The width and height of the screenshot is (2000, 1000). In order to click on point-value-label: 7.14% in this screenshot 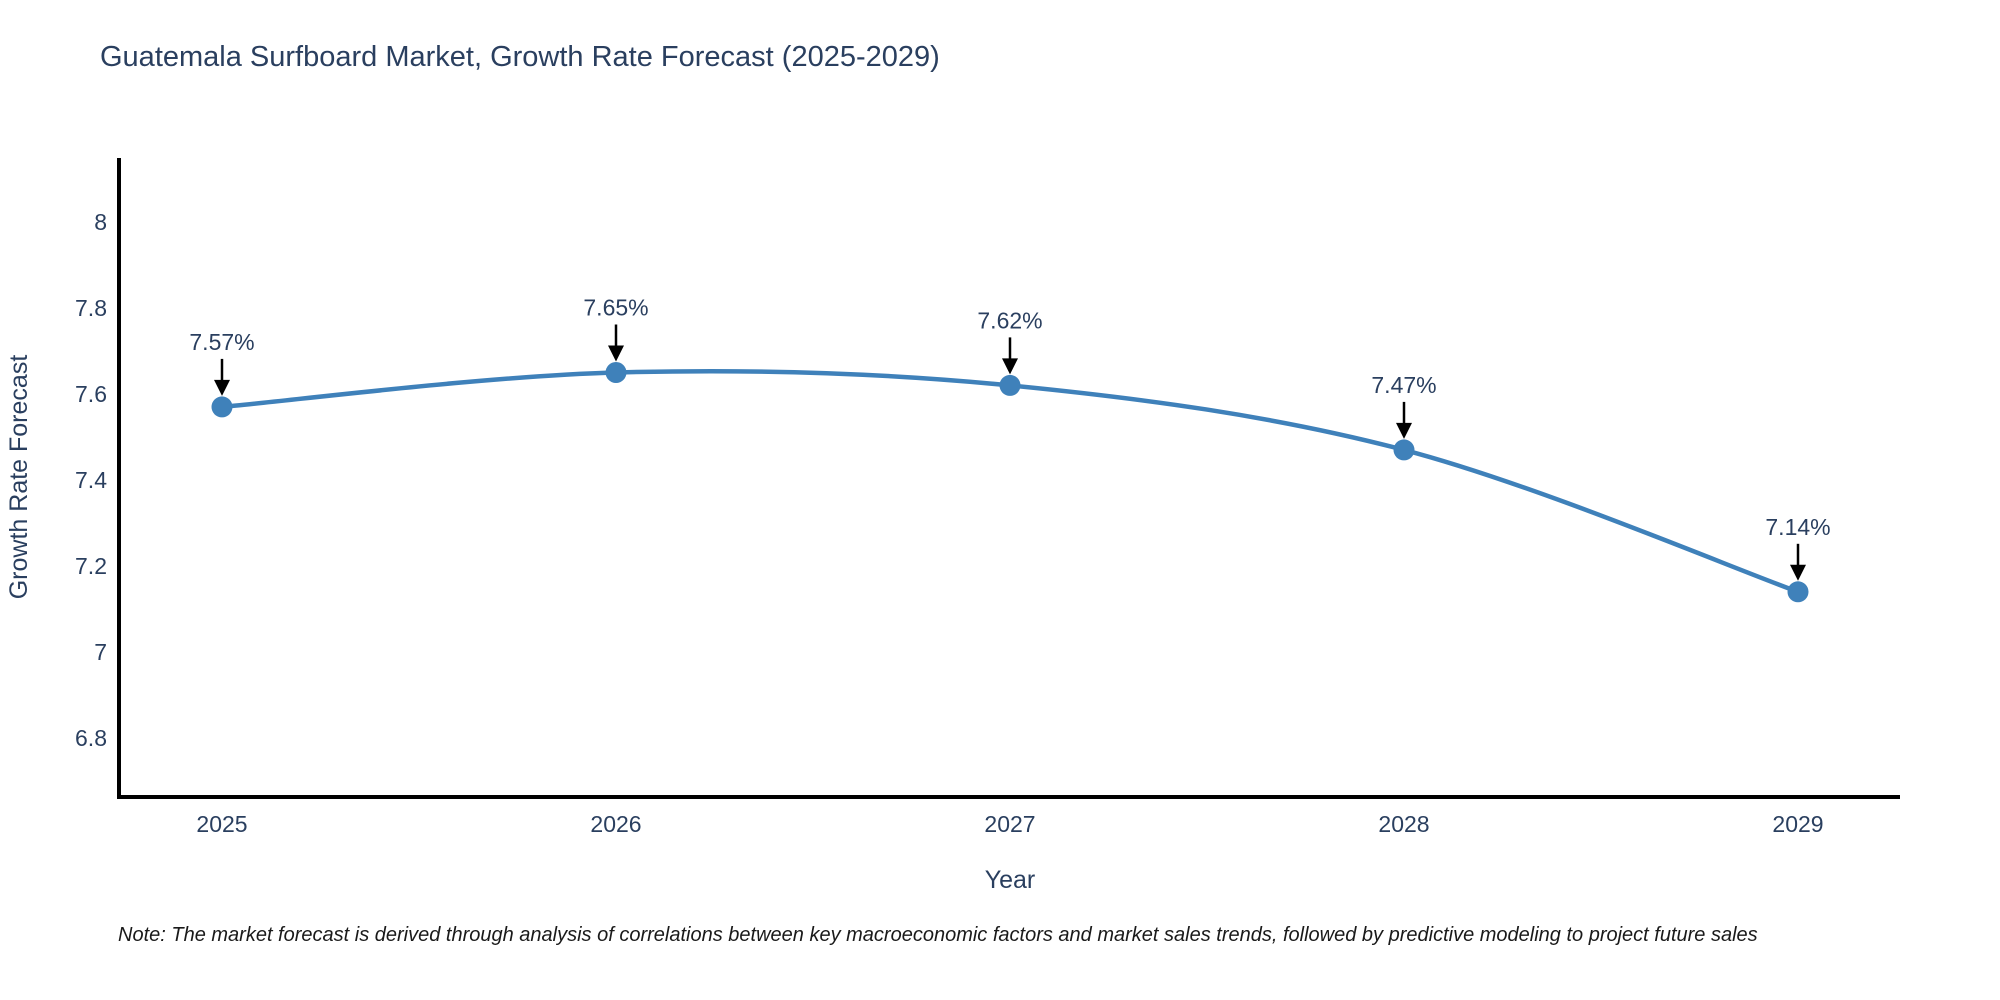, I will do `click(1797, 527)`.